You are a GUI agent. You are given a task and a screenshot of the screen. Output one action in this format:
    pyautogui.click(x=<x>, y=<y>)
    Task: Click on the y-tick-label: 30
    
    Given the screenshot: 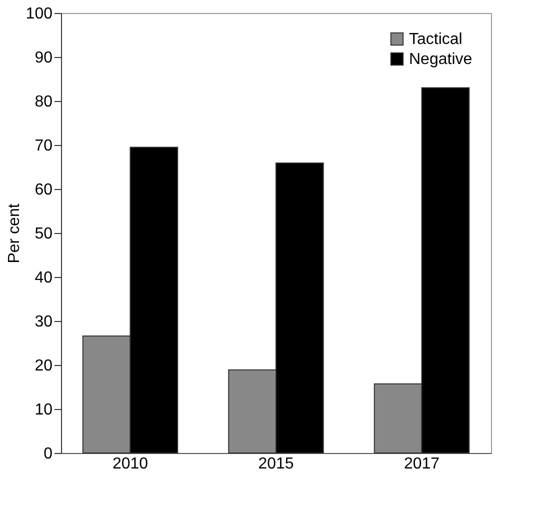 What is the action you would take?
    pyautogui.click(x=43, y=322)
    